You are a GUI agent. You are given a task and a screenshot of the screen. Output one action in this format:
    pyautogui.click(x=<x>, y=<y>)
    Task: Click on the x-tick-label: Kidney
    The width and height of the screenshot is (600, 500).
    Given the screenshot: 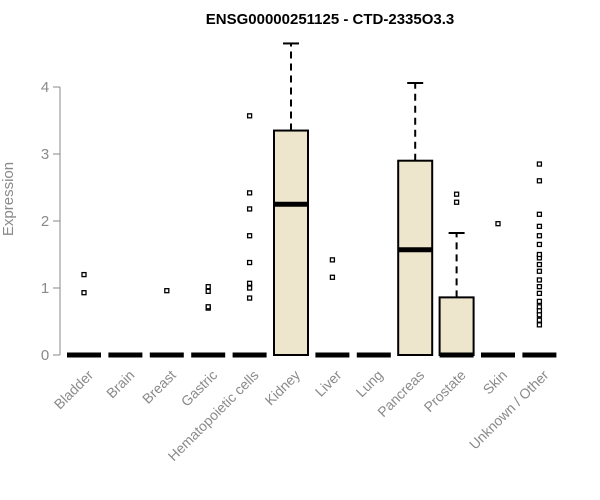 What is the action you would take?
    pyautogui.click(x=283, y=388)
    